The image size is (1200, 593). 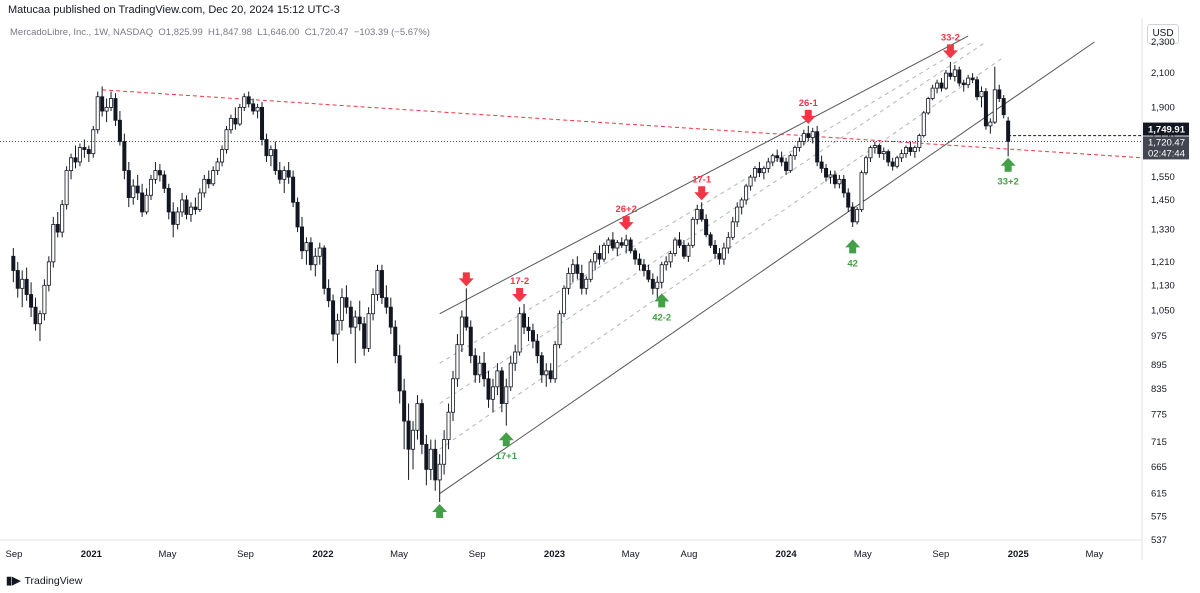 I want to click on currency-button: USD, so click(x=1163, y=34).